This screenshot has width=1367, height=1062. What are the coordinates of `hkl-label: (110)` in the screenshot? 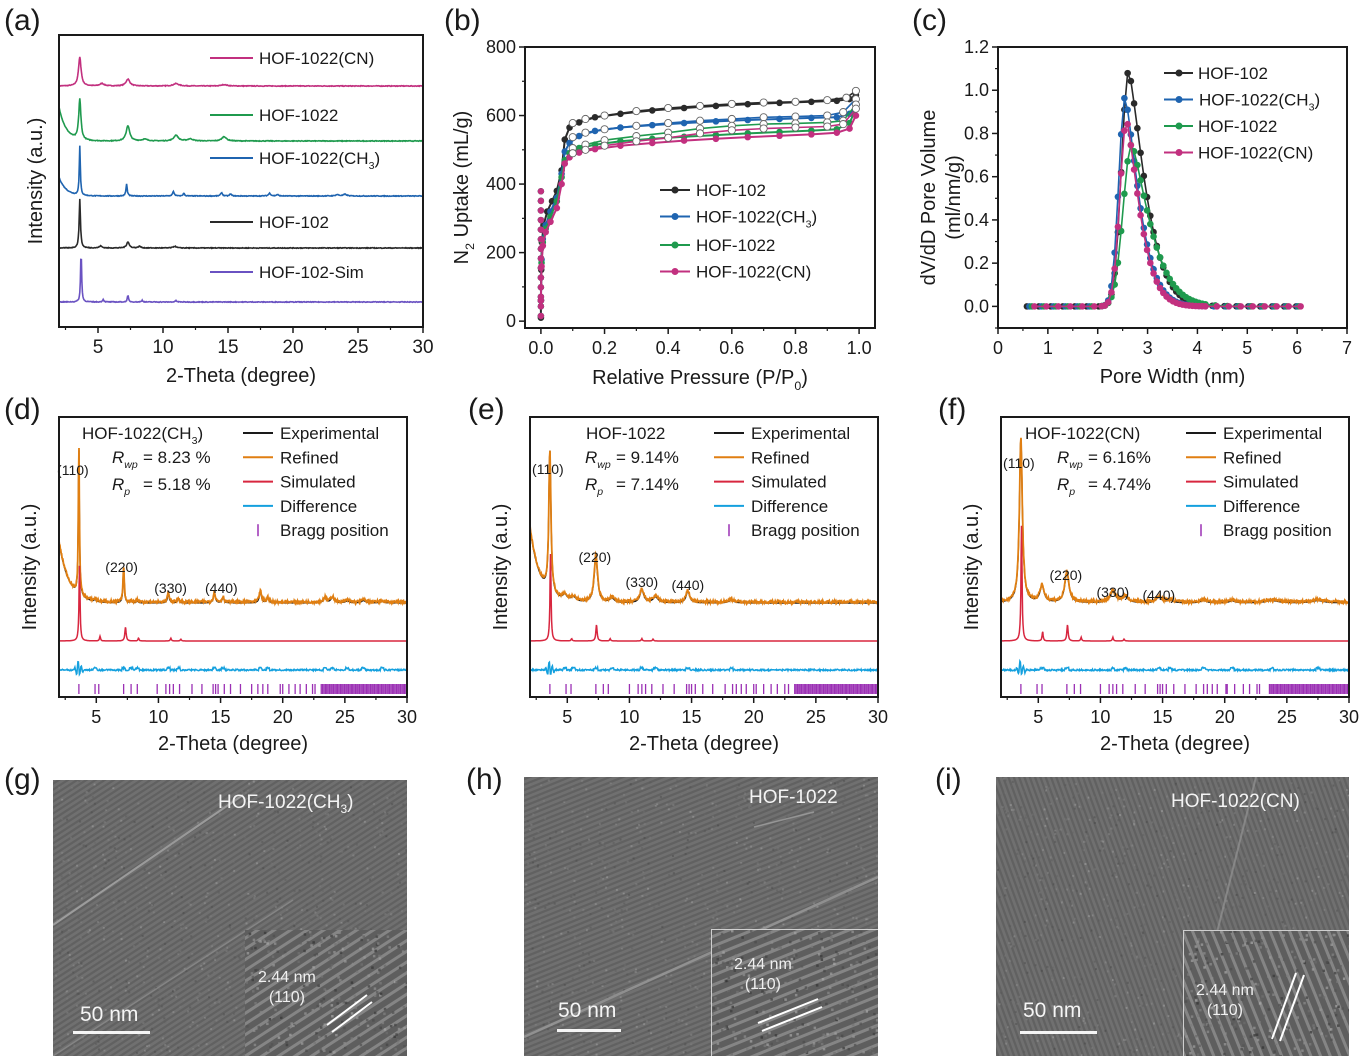 It's located at (1019, 463).